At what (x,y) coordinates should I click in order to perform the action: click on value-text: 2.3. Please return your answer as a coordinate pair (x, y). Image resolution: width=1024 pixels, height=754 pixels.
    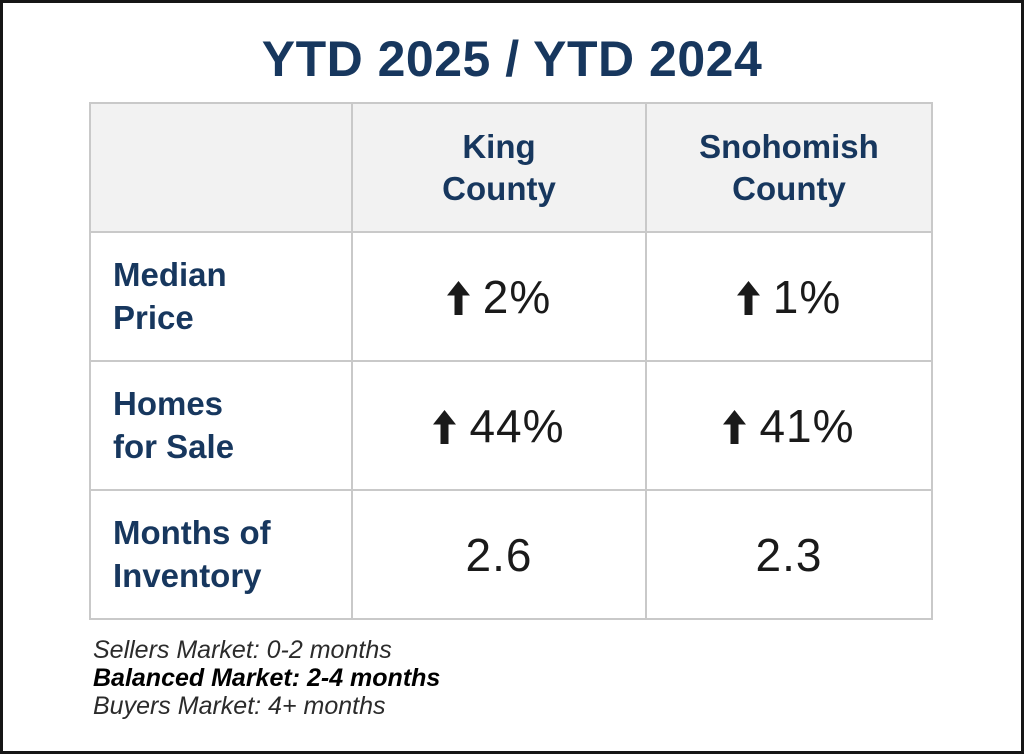
    Looking at the image, I should click on (789, 554).